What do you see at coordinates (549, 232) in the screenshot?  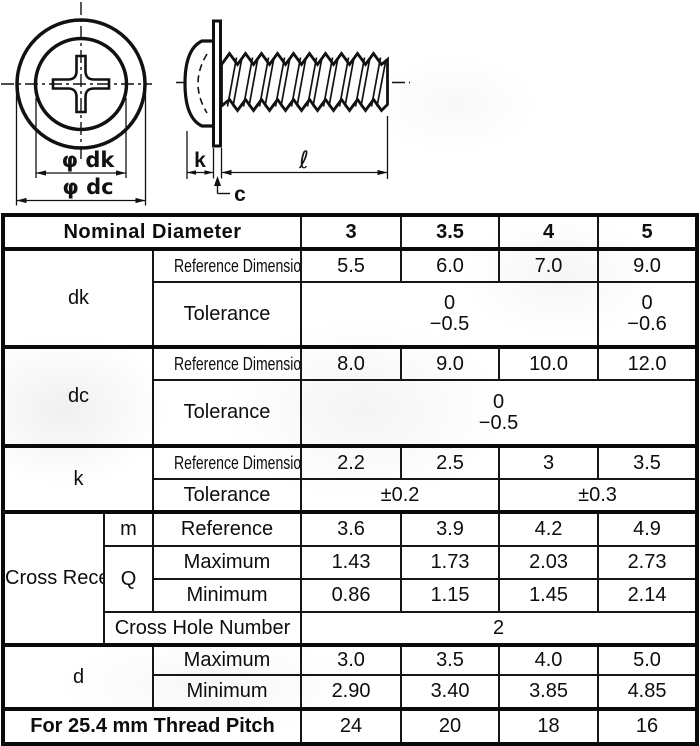 I see `col-header-4: 4` at bounding box center [549, 232].